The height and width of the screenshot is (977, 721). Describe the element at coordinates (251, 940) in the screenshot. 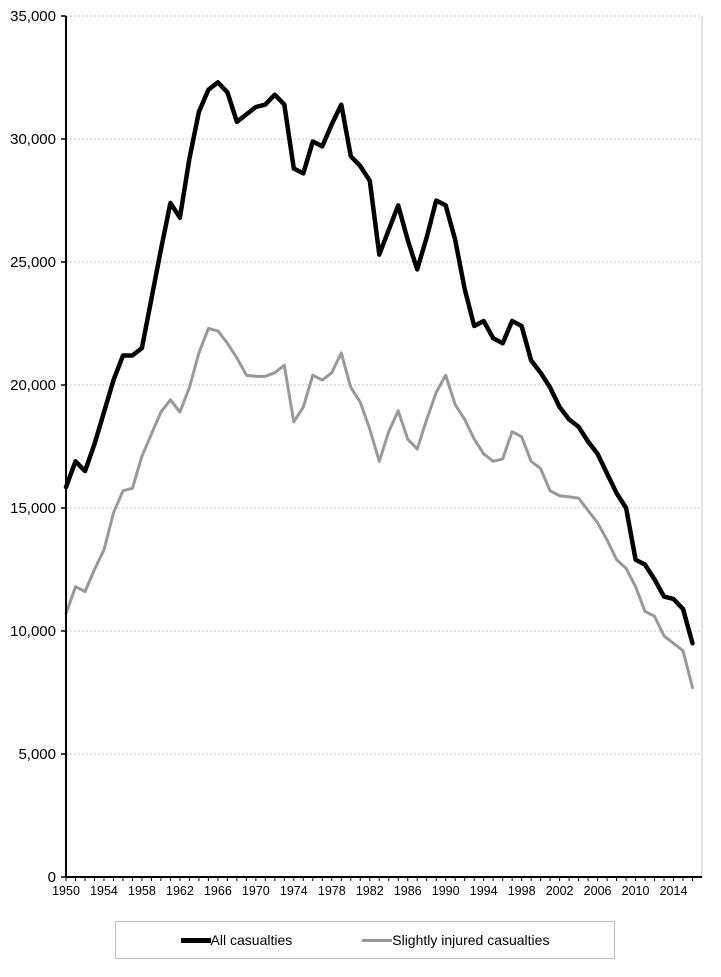

I see `all-casualties-legend-label: All casualties` at that location.